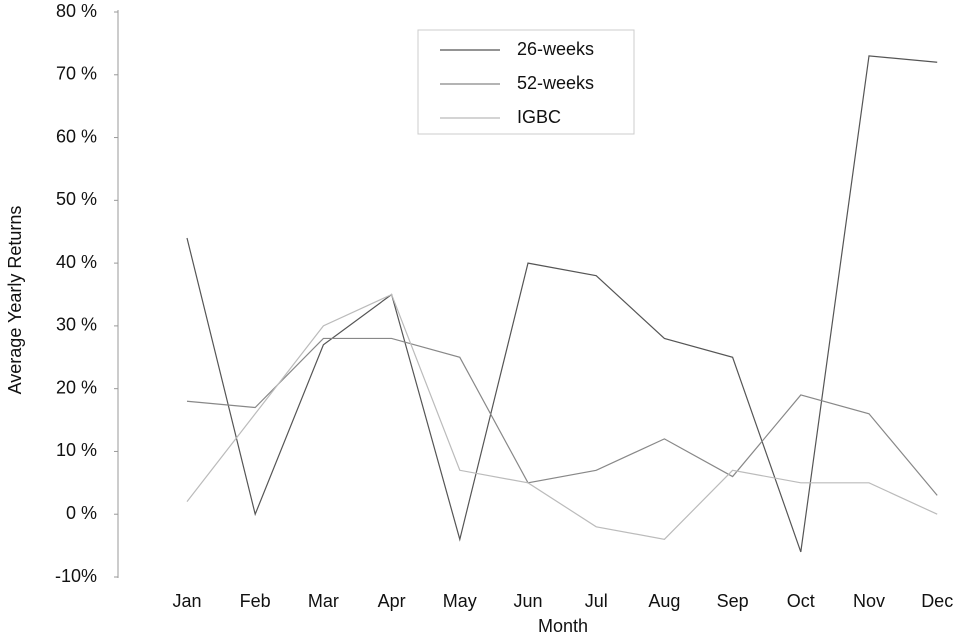 The height and width of the screenshot is (638, 964). I want to click on legend-label: 52-weeks, so click(555, 83).